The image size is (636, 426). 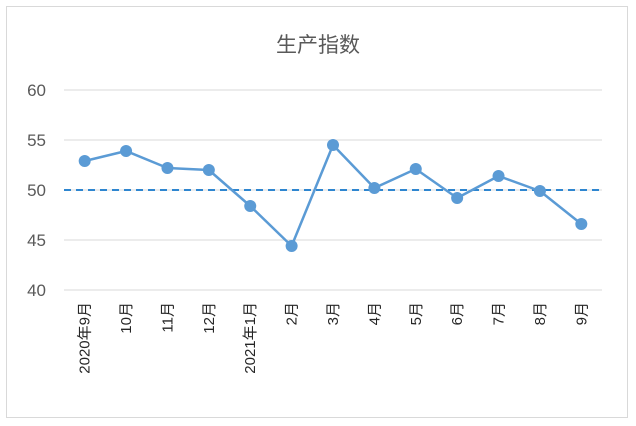 What do you see at coordinates (85, 338) in the screenshot?
I see `x-tick-label: 2020年9月` at bounding box center [85, 338].